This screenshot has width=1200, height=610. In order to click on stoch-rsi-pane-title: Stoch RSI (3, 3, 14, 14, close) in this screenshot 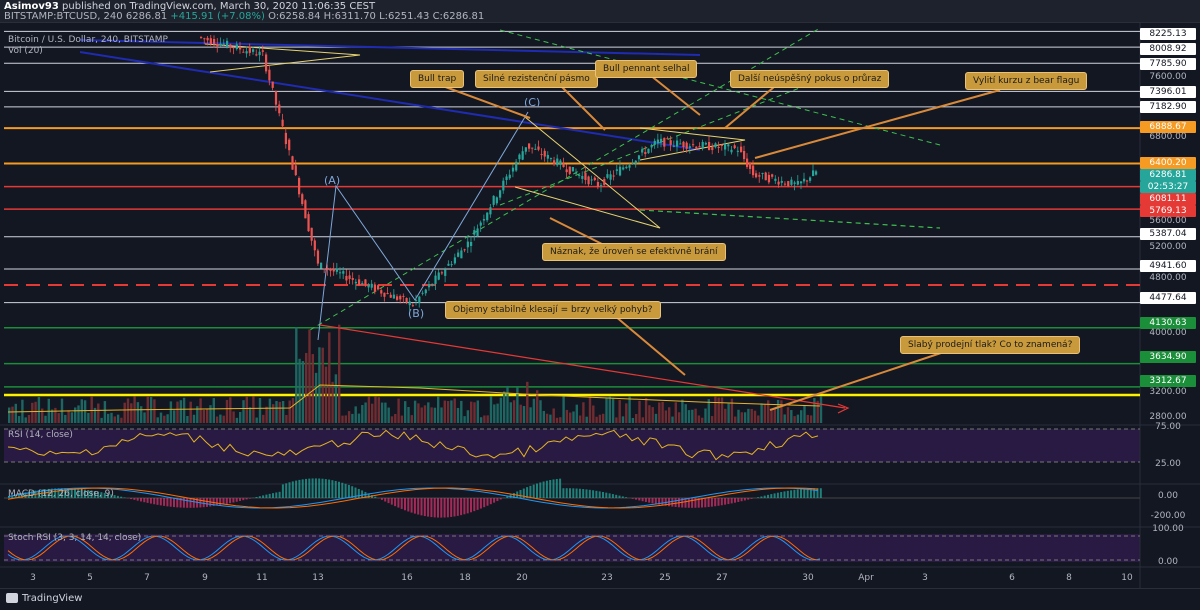, I will do `click(74, 538)`.